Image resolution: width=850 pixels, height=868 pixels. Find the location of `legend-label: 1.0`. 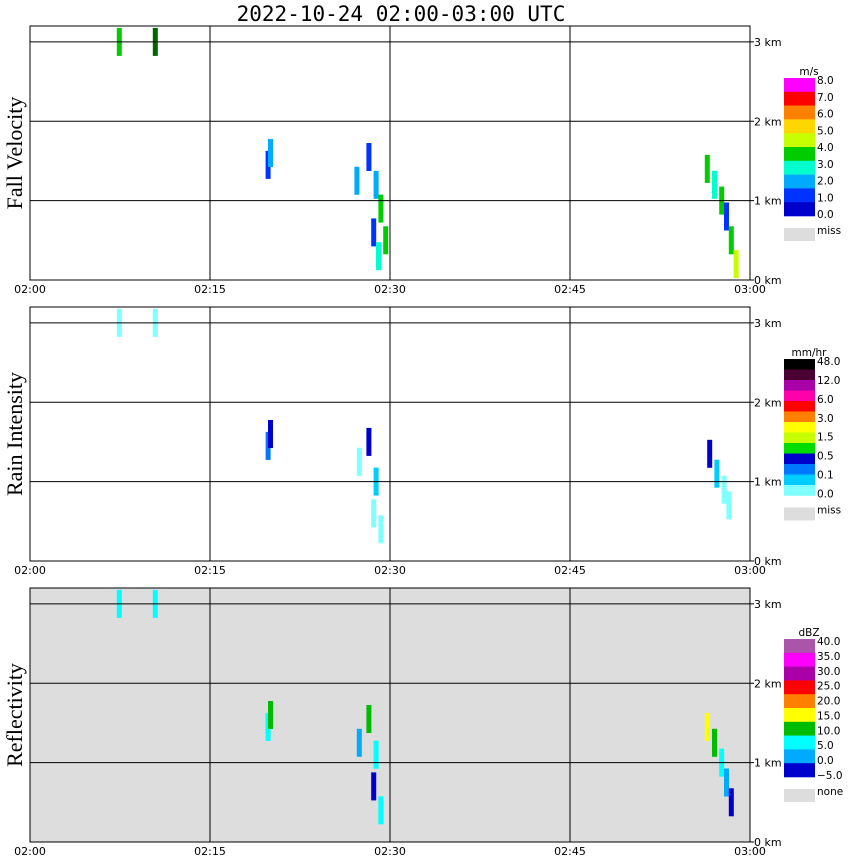

legend-label: 1.0 is located at coordinates (825, 198).